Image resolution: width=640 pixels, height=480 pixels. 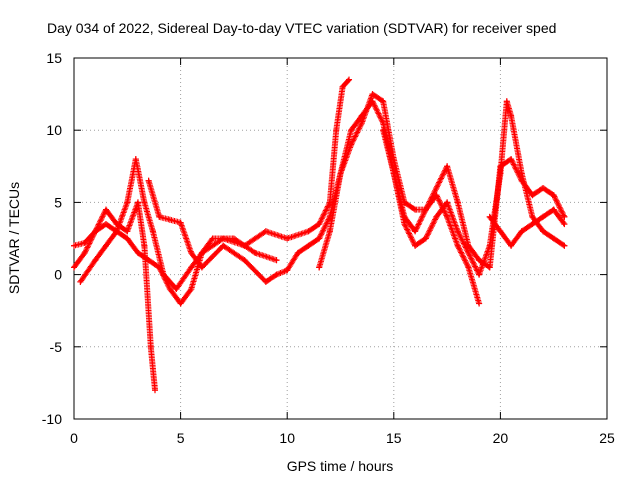 What do you see at coordinates (287, 438) in the screenshot?
I see `x-tick-label: 10` at bounding box center [287, 438].